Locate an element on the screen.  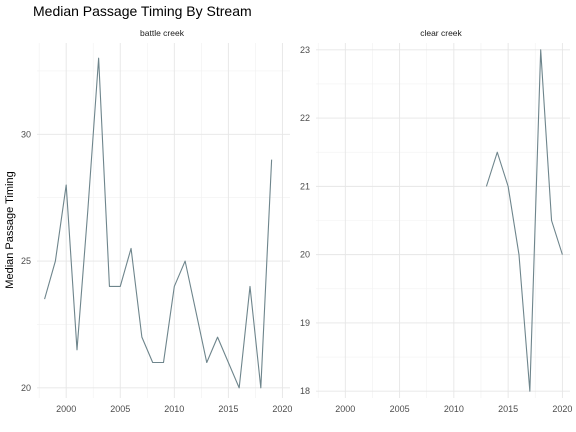
y-tick-label: 22 is located at coordinates (305, 118).